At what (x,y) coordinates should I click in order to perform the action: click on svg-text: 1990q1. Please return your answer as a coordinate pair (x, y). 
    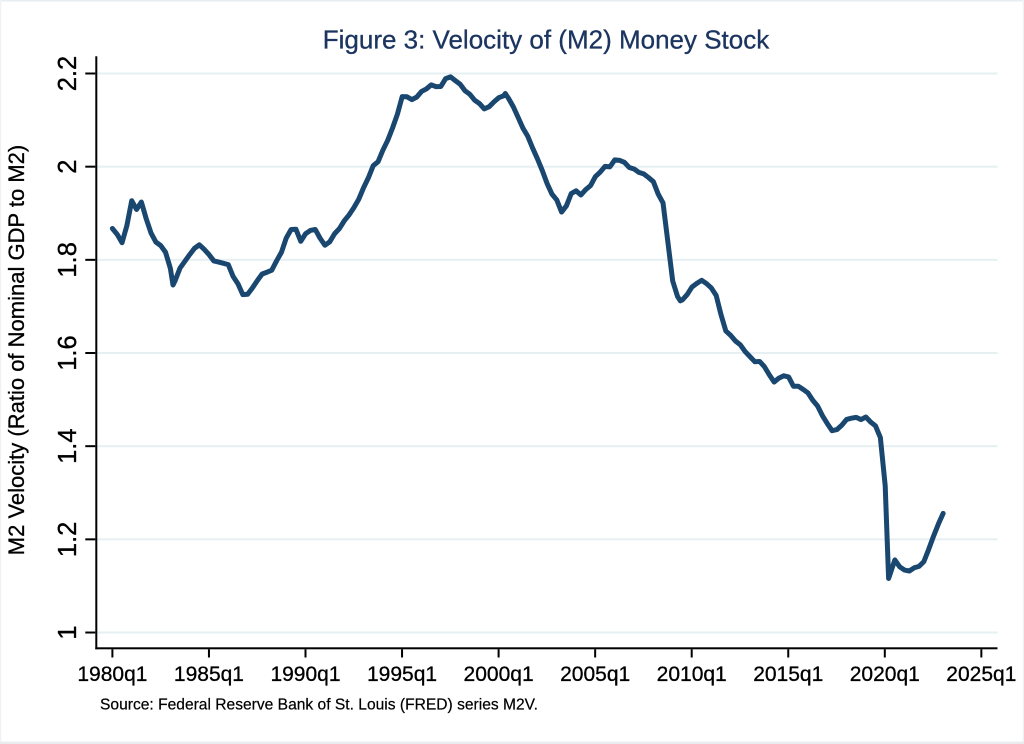
    Looking at the image, I should click on (305, 674).